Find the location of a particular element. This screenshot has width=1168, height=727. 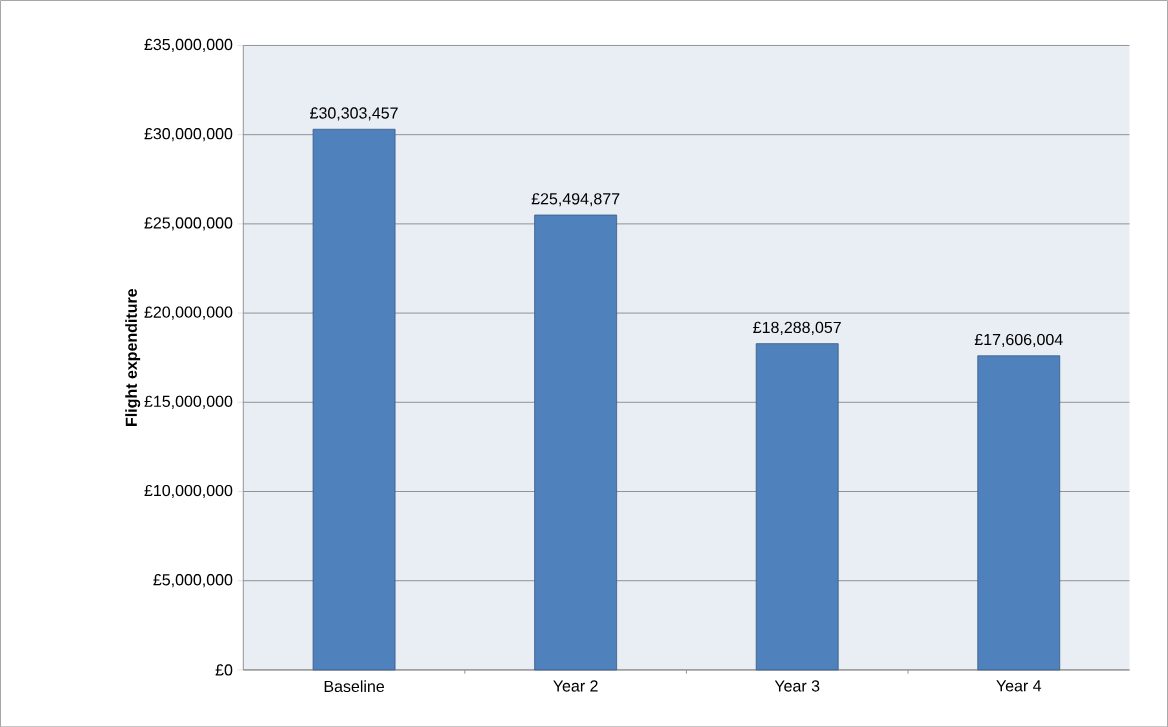

y-tick-label: £5,000,000 is located at coordinates (193, 580).